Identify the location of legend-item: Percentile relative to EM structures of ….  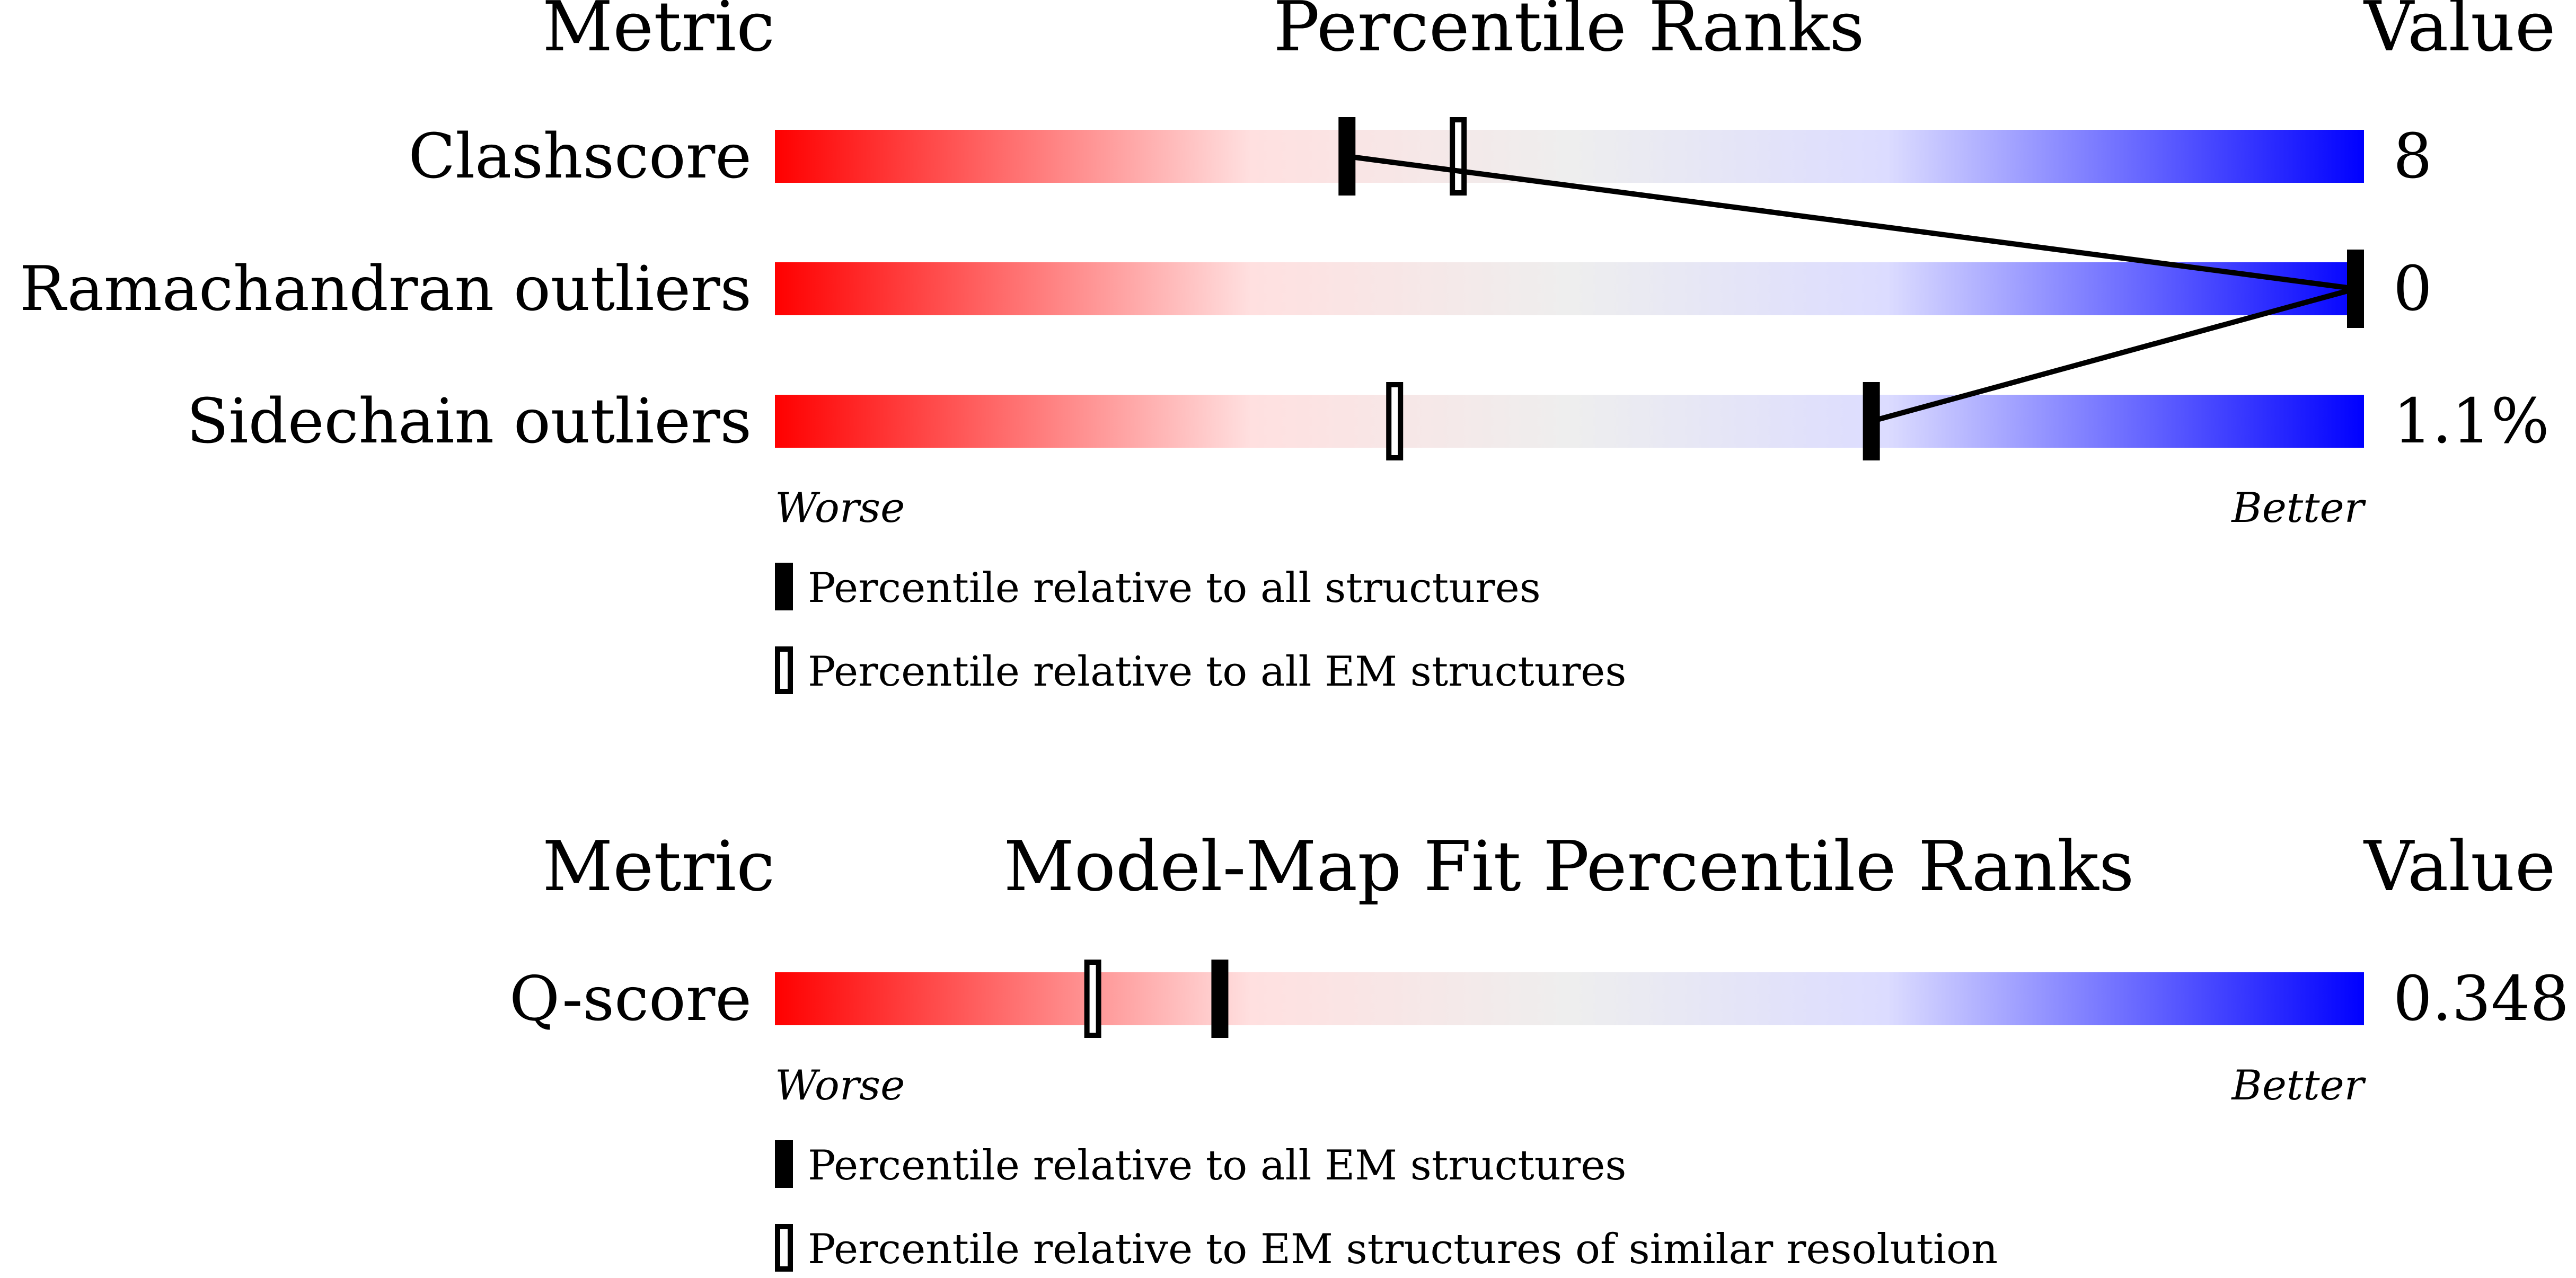
(1386, 1248).